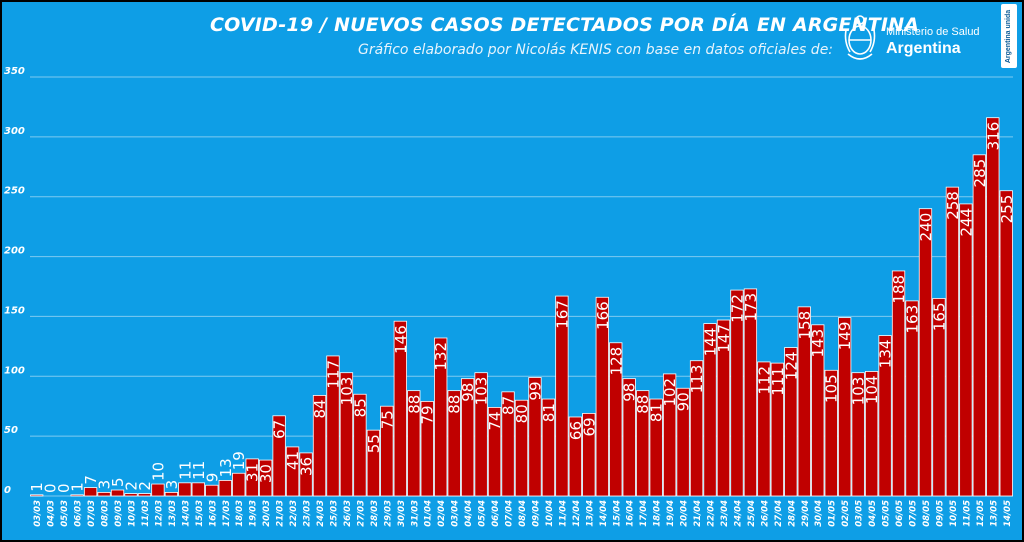 This screenshot has height=542, width=1024. I want to click on x-tick-label: 18/04, so click(658, 513).